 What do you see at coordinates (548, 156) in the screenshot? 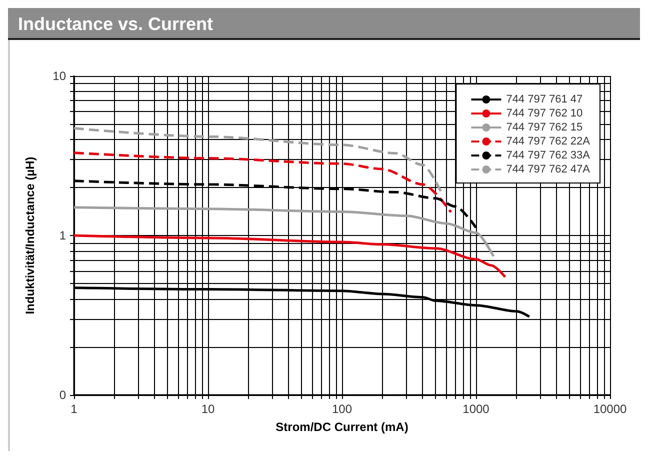
I see `legend-label: 744 797 762 33A` at bounding box center [548, 156].